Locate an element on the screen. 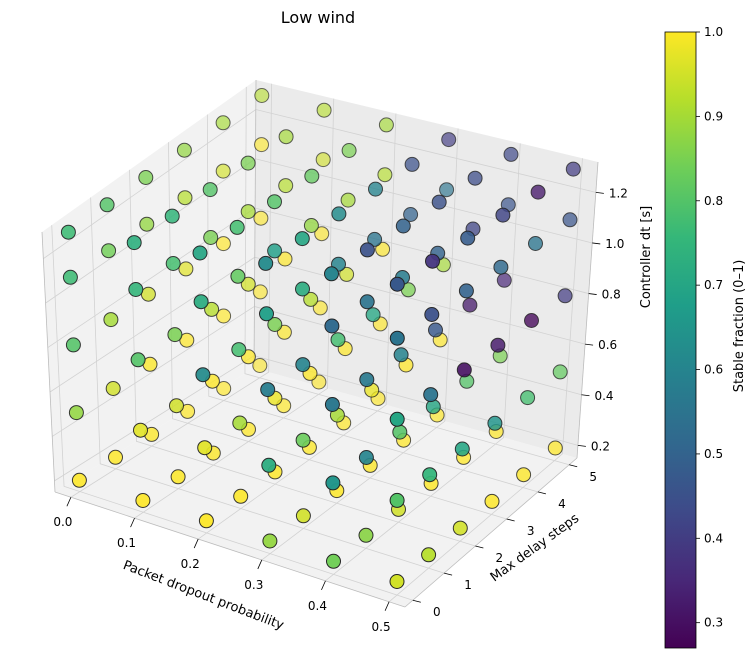 The image size is (756, 658). colorbar-label: Stable fraction (0–1) is located at coordinates (739, 326).